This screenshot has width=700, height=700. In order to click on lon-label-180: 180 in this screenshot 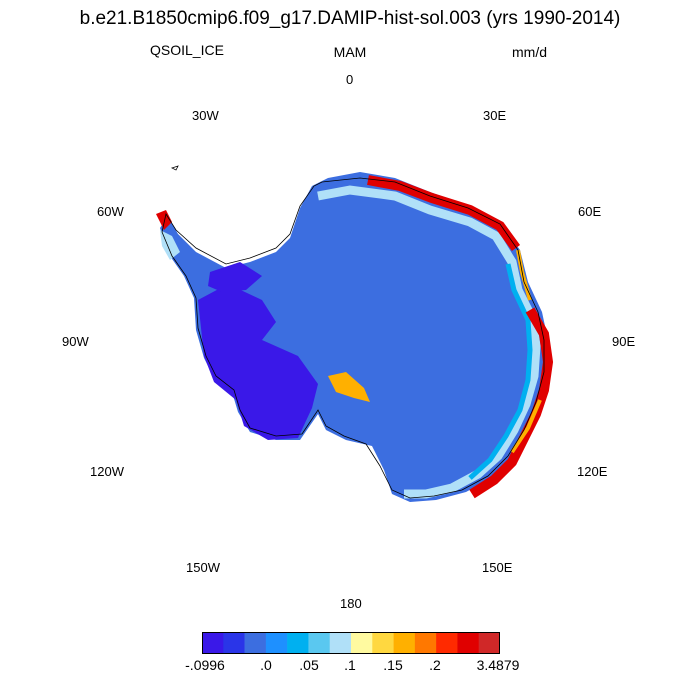, I will do `click(351, 603)`.